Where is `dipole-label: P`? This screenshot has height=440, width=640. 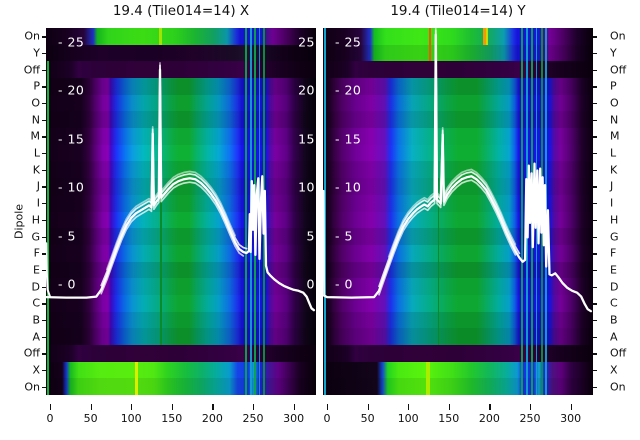
dipole-label: P is located at coordinates (613, 86).